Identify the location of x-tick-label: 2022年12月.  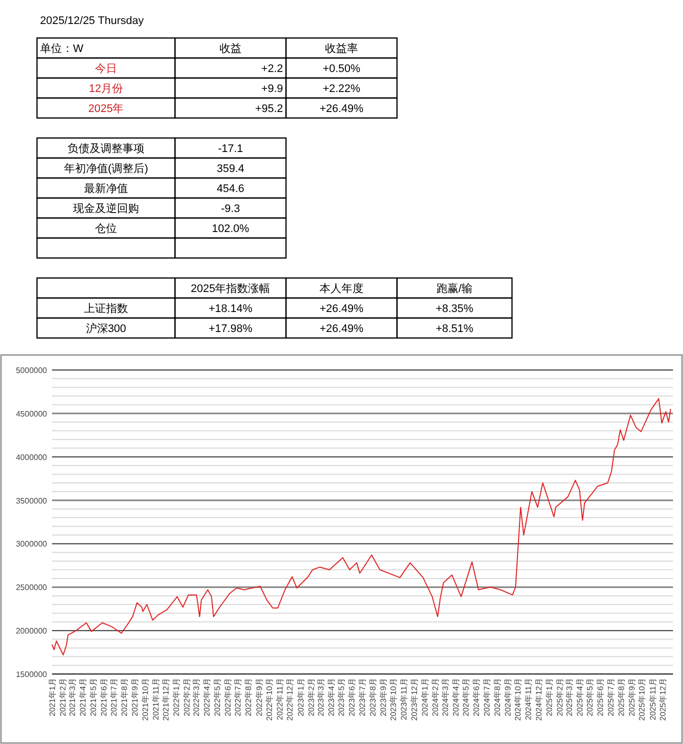
(290, 699).